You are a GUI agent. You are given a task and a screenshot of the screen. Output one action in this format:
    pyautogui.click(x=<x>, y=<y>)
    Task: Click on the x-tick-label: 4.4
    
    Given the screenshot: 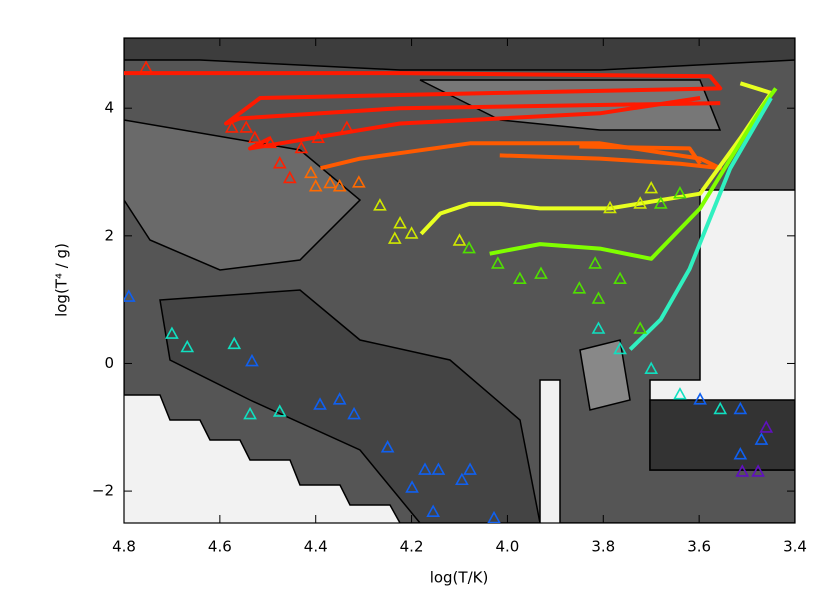 What is the action you would take?
    pyautogui.click(x=316, y=547)
    